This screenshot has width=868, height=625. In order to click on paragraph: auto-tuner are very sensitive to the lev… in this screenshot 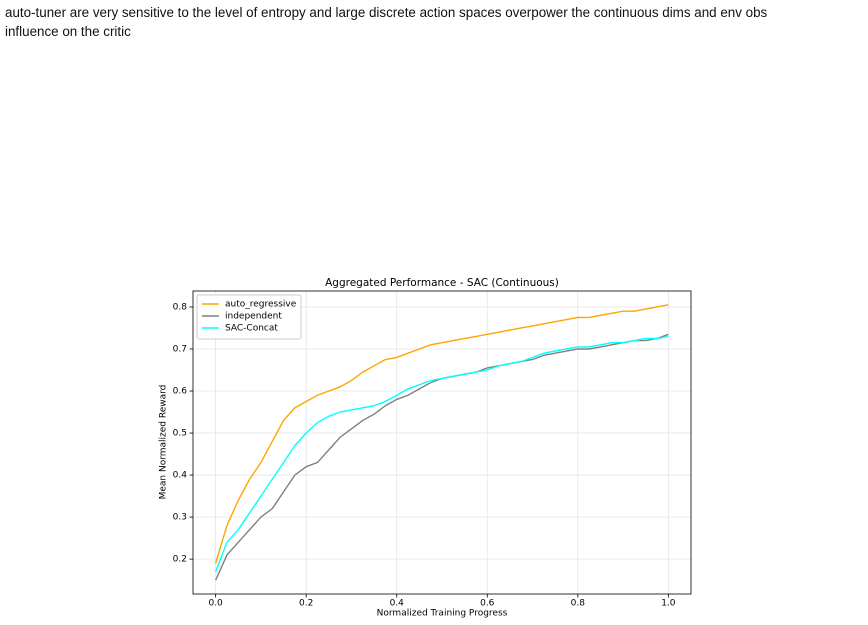, I will do `click(386, 22)`.